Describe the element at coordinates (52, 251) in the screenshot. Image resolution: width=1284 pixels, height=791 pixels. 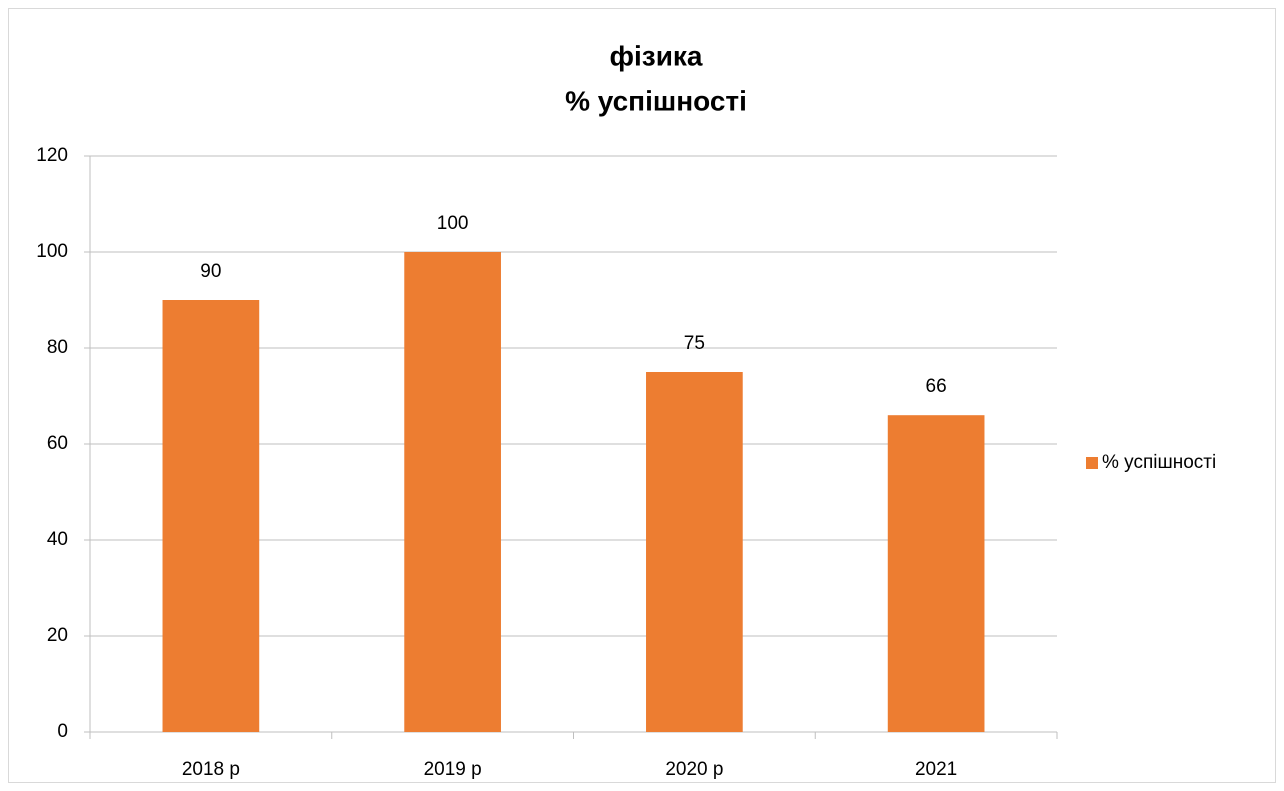
I see `y-tick-label: 100` at that location.